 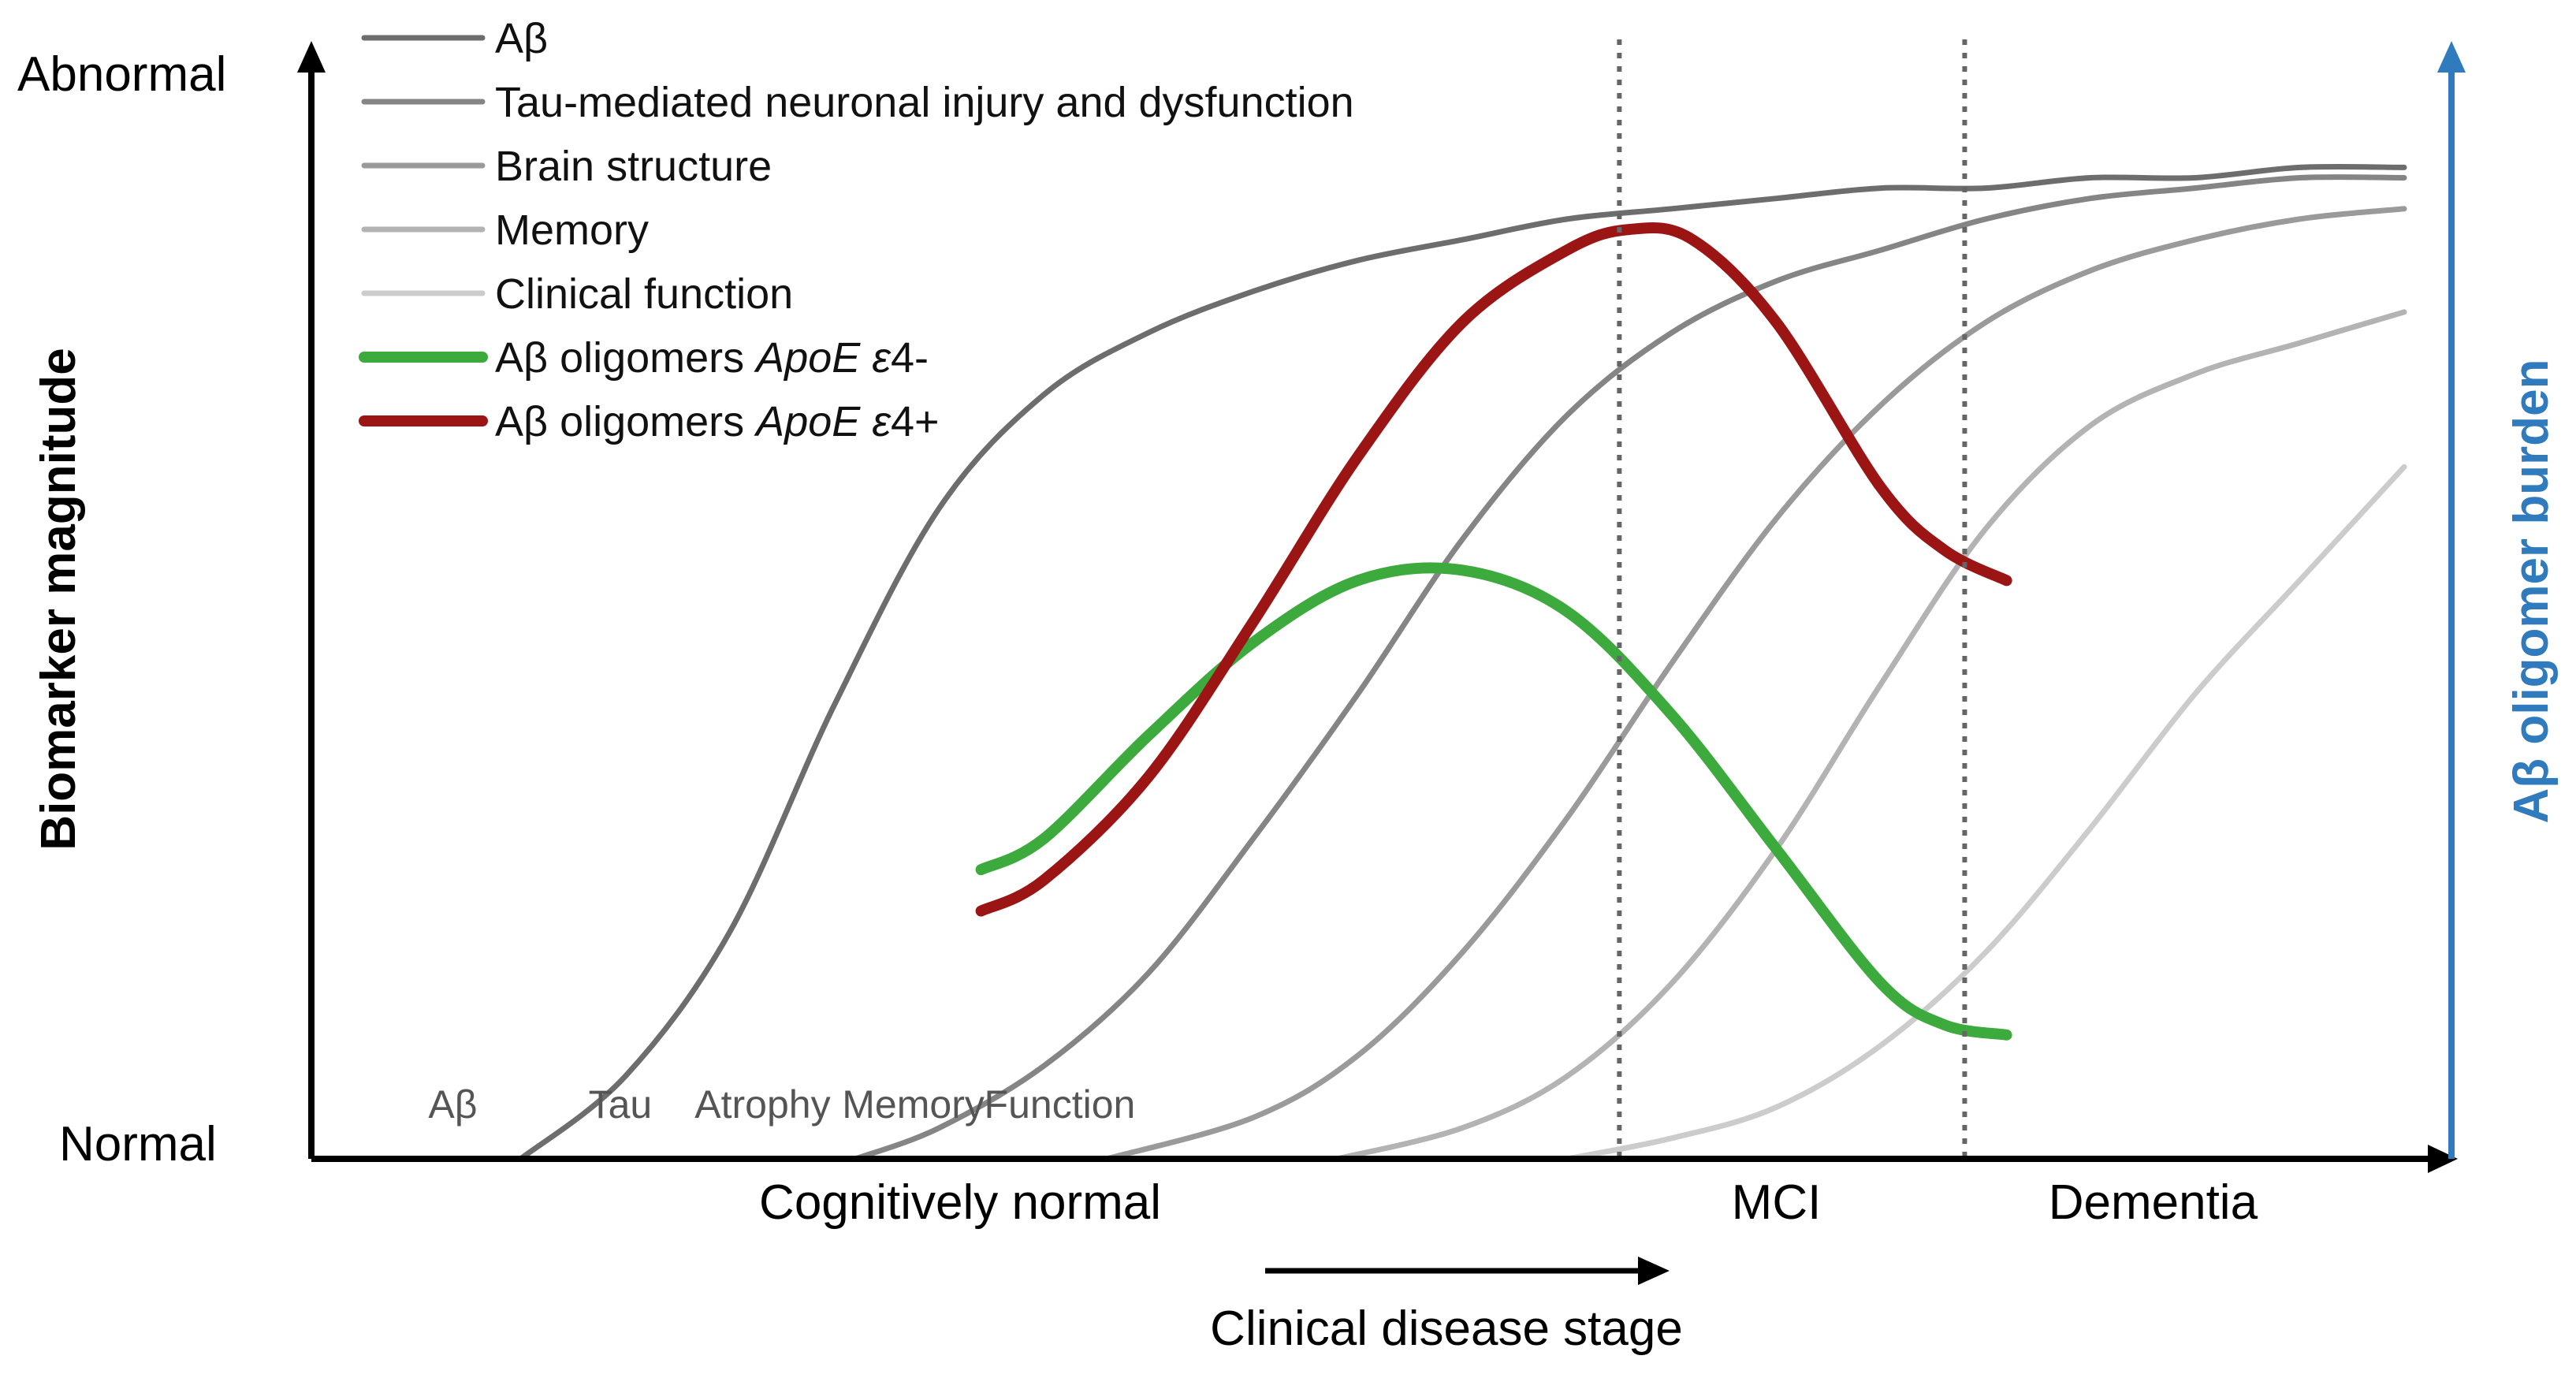 I want to click on marker-label: Atrophy, so click(x=762, y=1104).